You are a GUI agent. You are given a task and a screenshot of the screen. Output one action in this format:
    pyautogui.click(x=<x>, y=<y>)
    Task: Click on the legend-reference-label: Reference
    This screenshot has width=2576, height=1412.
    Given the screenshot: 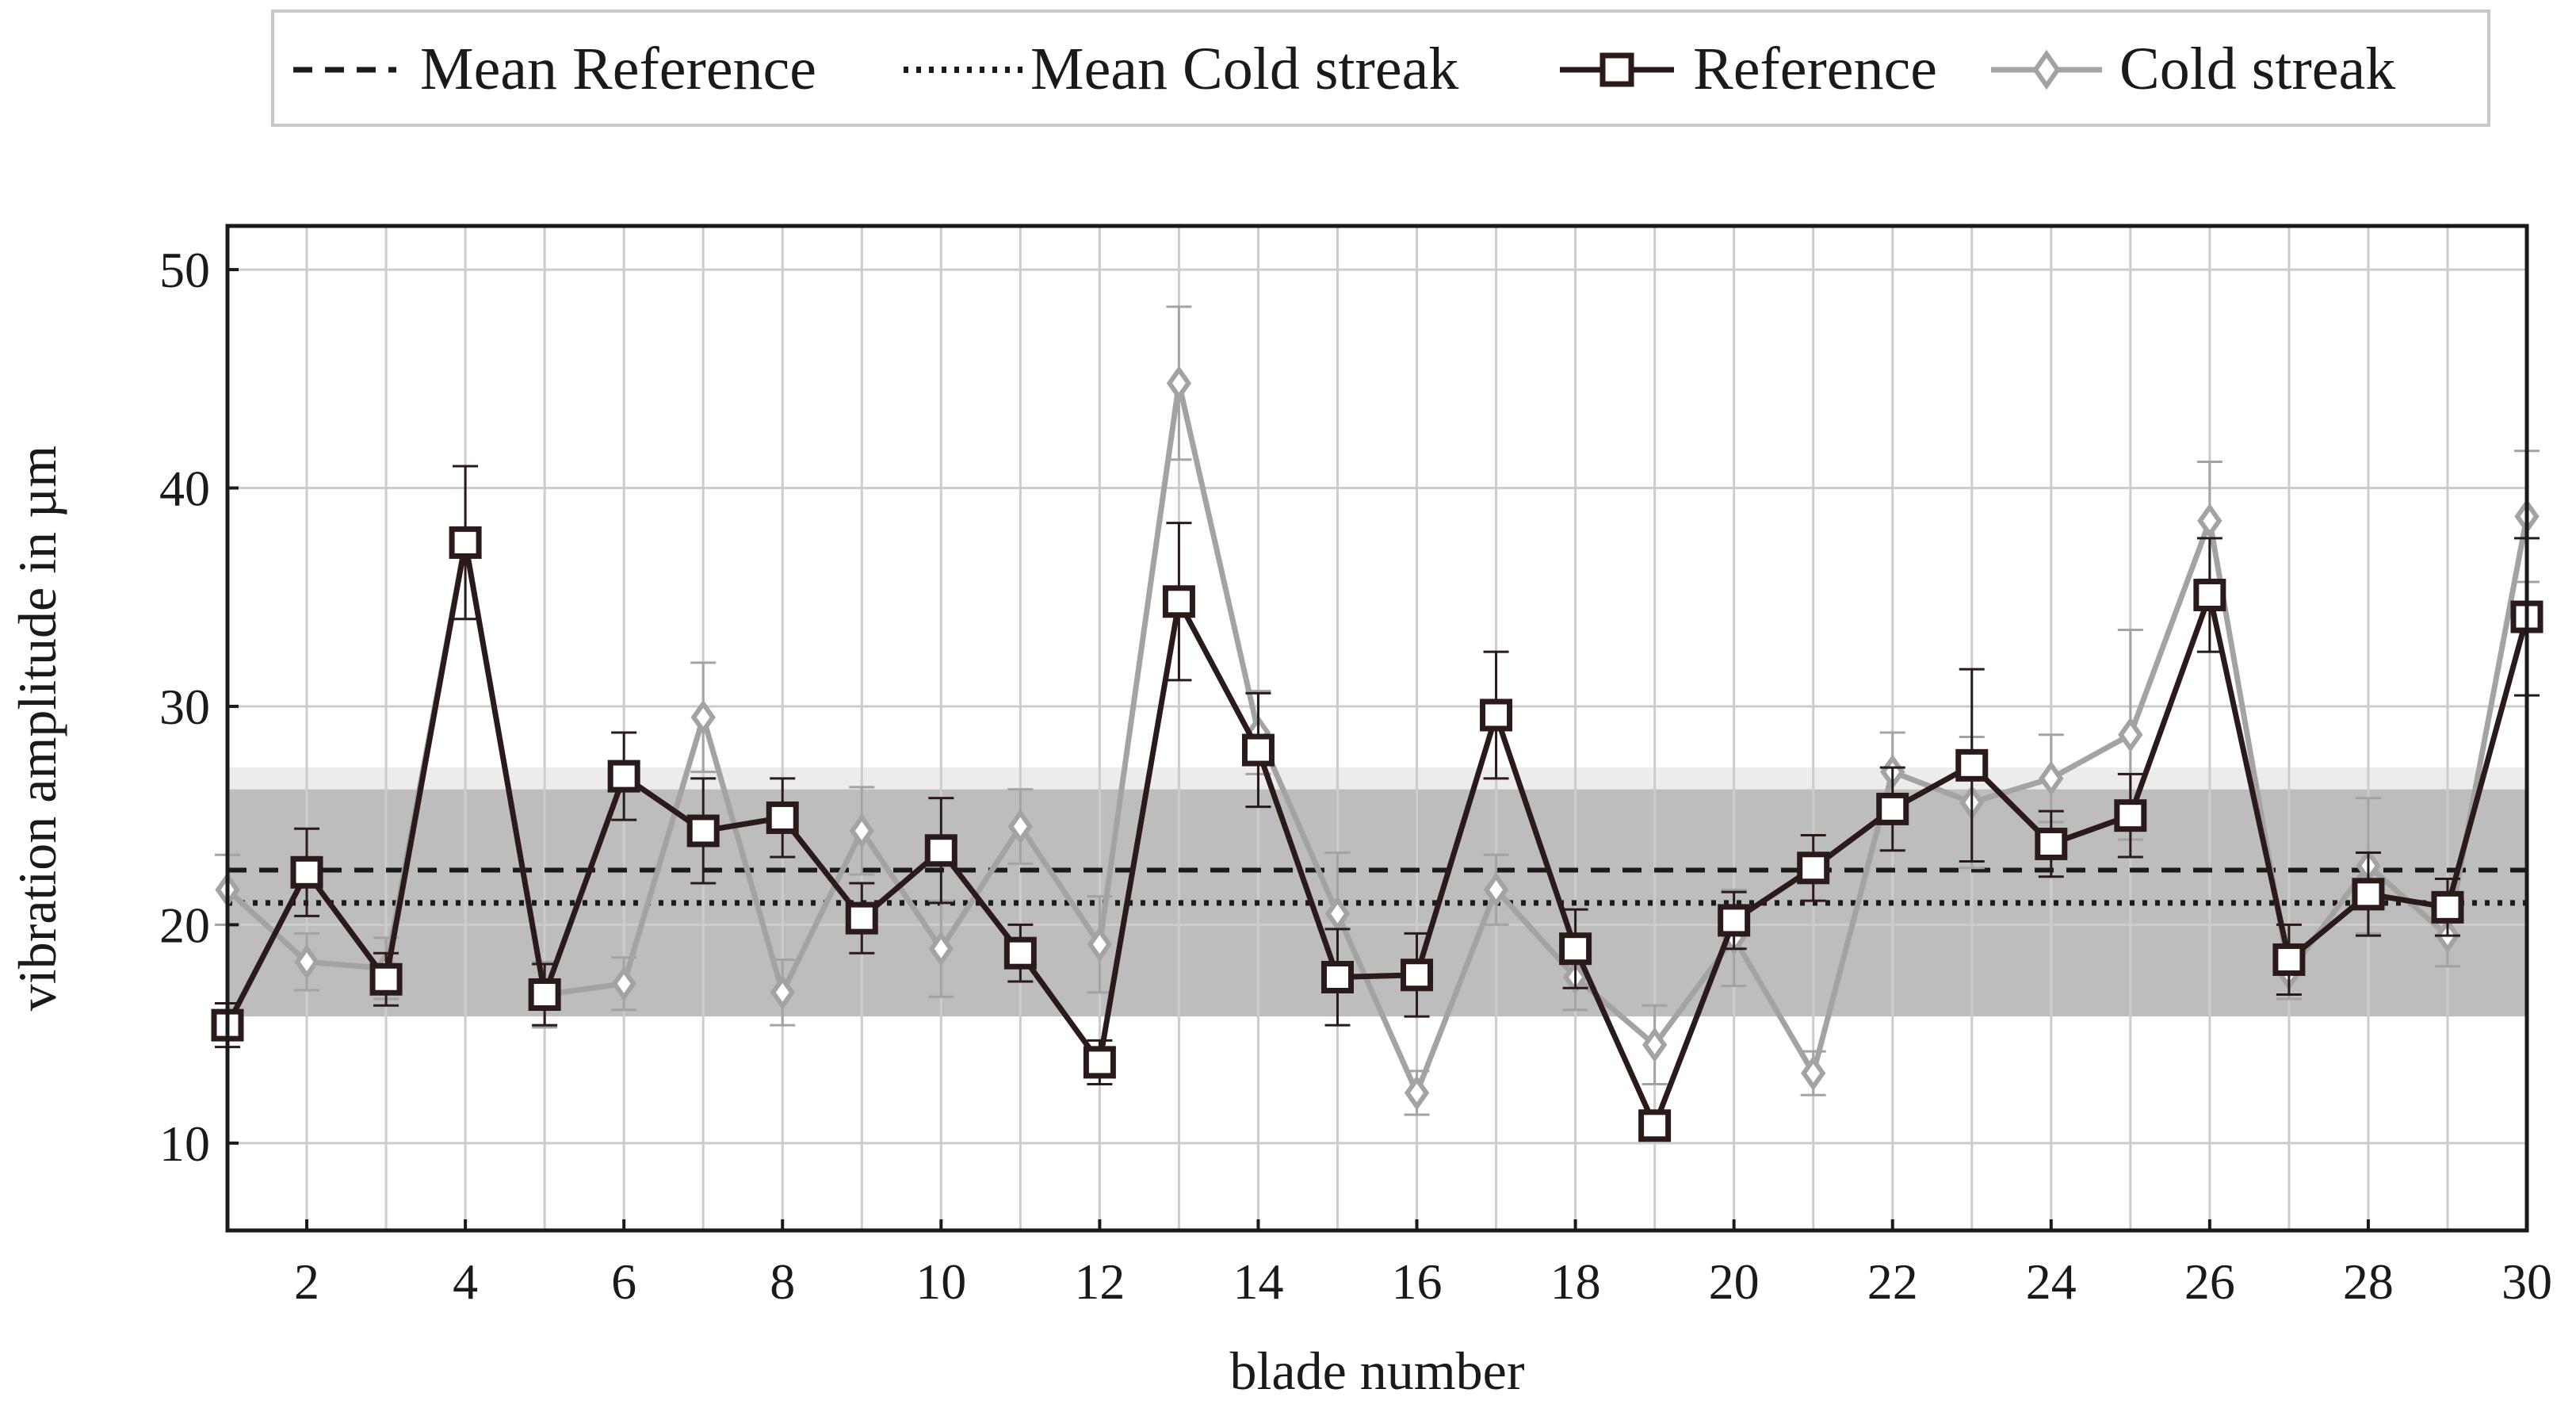 What is the action you would take?
    pyautogui.click(x=1815, y=69)
    